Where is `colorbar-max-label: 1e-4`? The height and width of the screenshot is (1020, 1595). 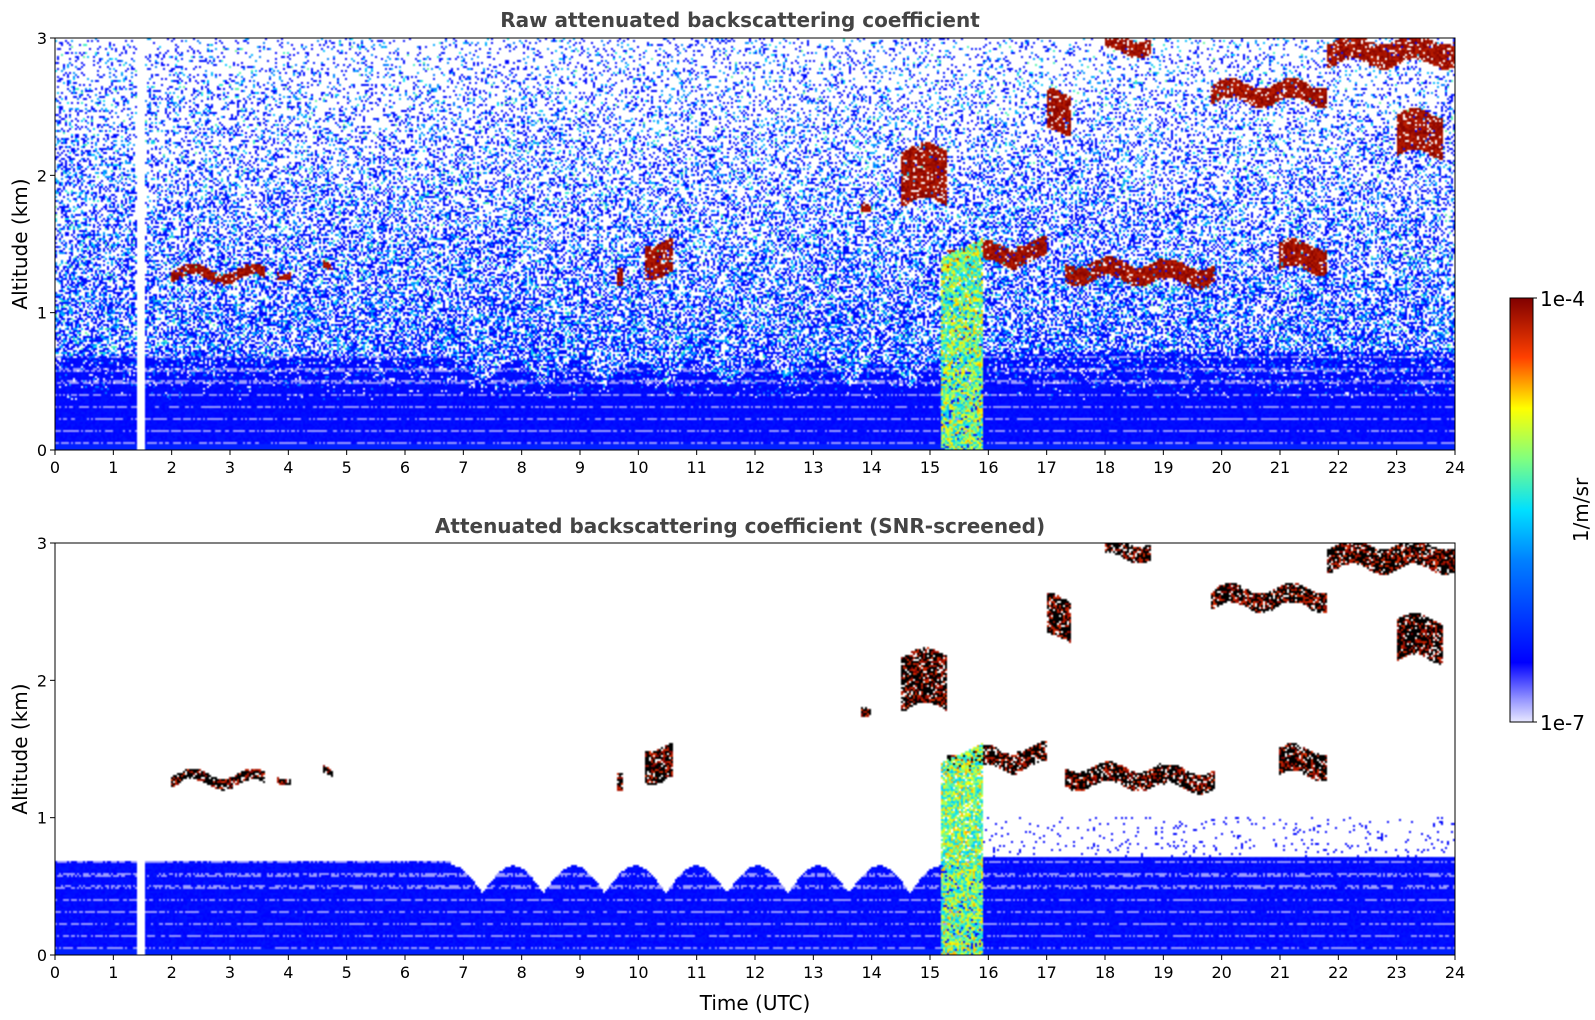
colorbar-max-label: 1e-4 is located at coordinates (1562, 299).